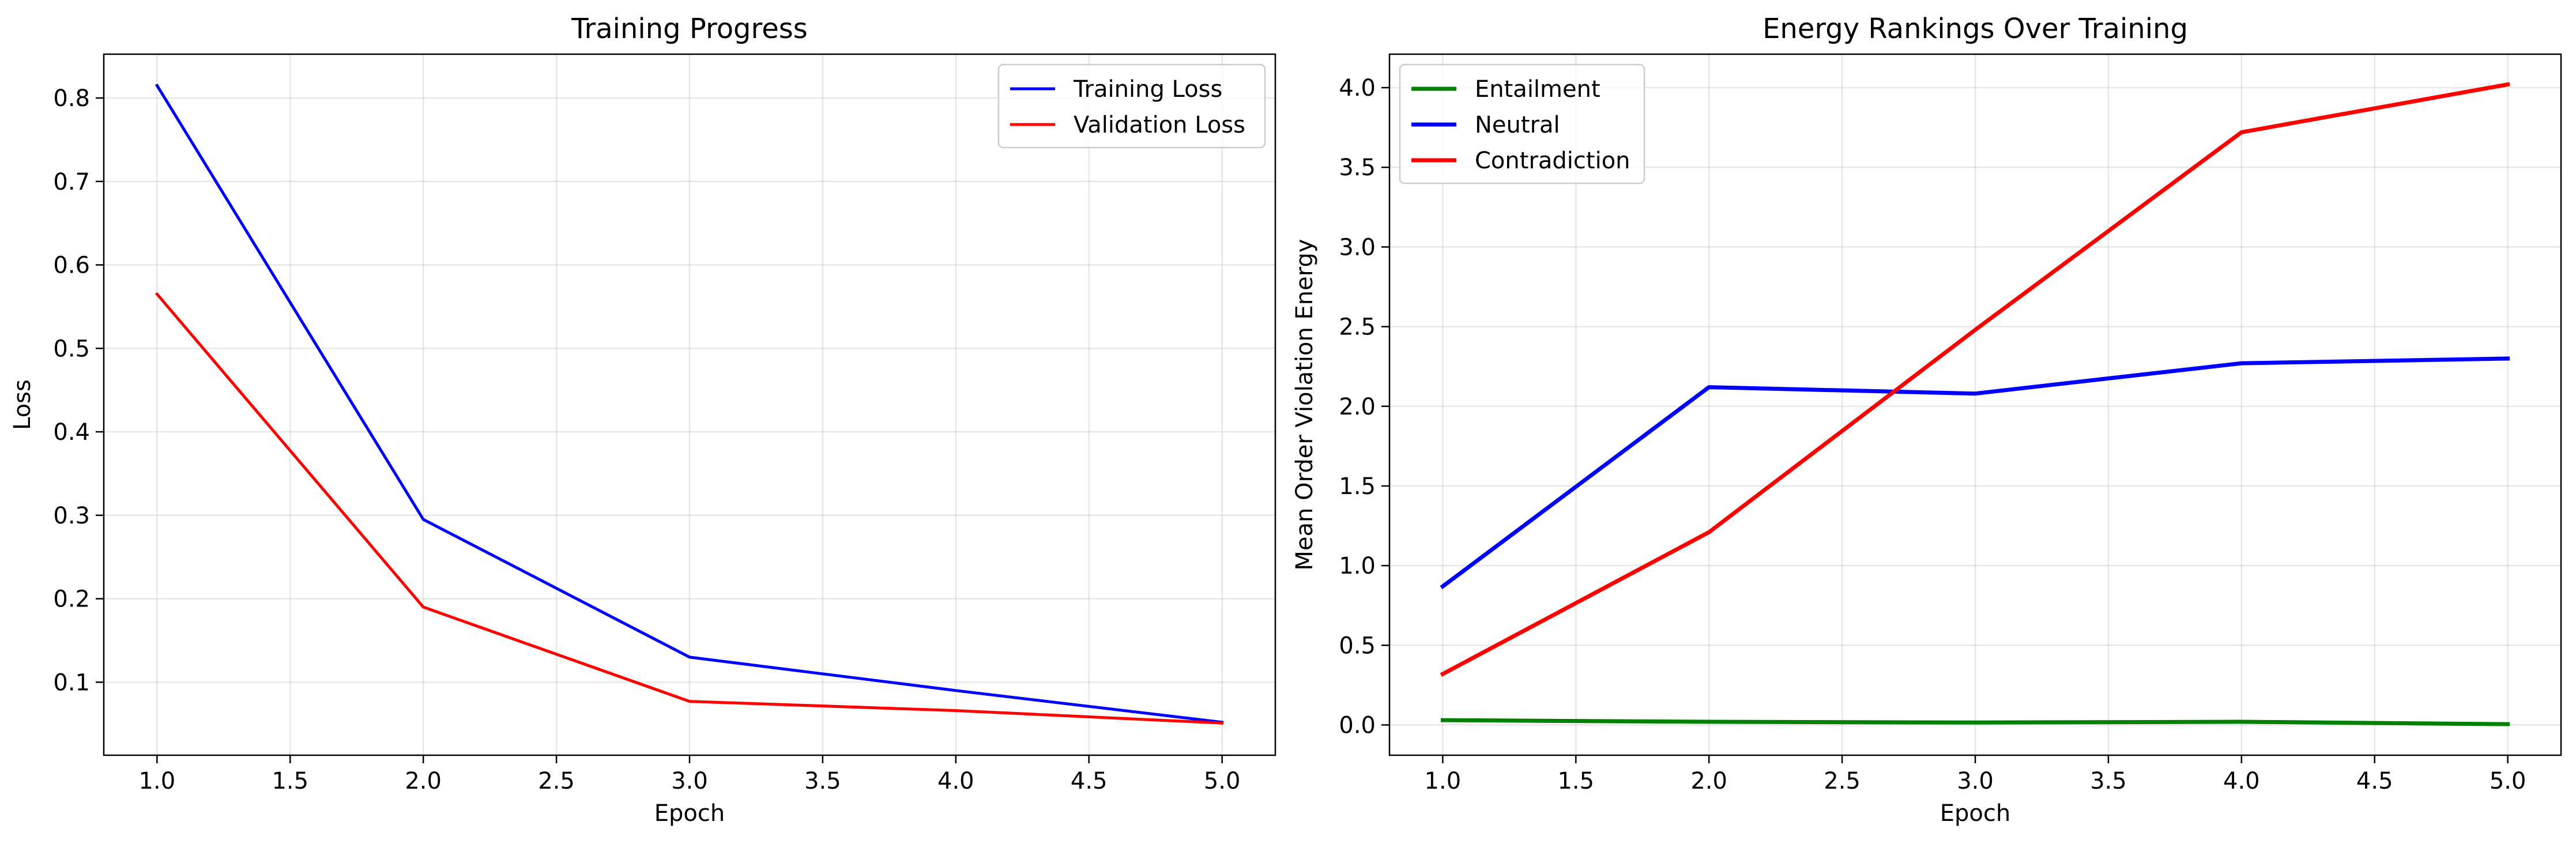 This screenshot has height=844, width=2576. What do you see at coordinates (1357, 407) in the screenshot?
I see `y-tick-label: 2.0` at bounding box center [1357, 407].